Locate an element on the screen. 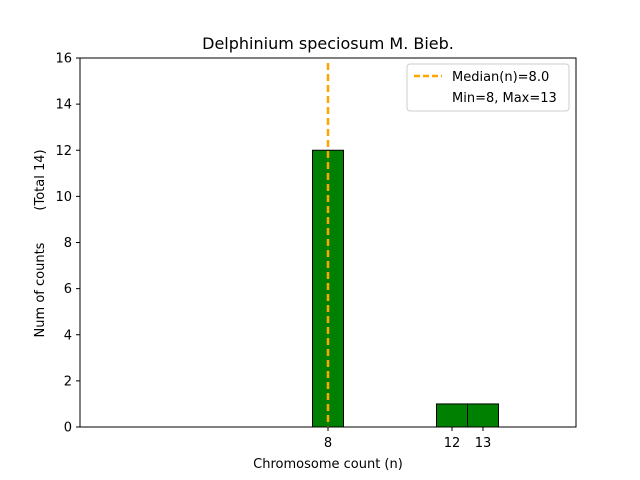 The width and height of the screenshot is (640, 480). y-tick-label: 2 is located at coordinates (68, 381).